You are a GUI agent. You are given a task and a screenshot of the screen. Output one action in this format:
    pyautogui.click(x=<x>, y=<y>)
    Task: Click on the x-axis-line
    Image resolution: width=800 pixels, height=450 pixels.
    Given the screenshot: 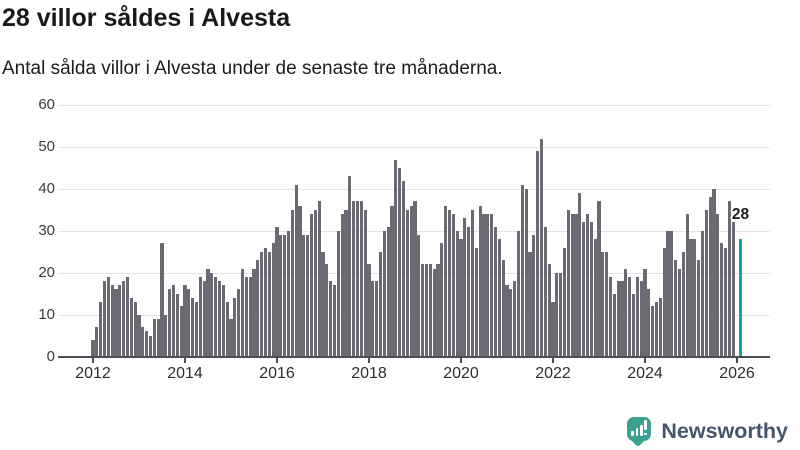 What is the action you would take?
    pyautogui.click(x=414, y=356)
    